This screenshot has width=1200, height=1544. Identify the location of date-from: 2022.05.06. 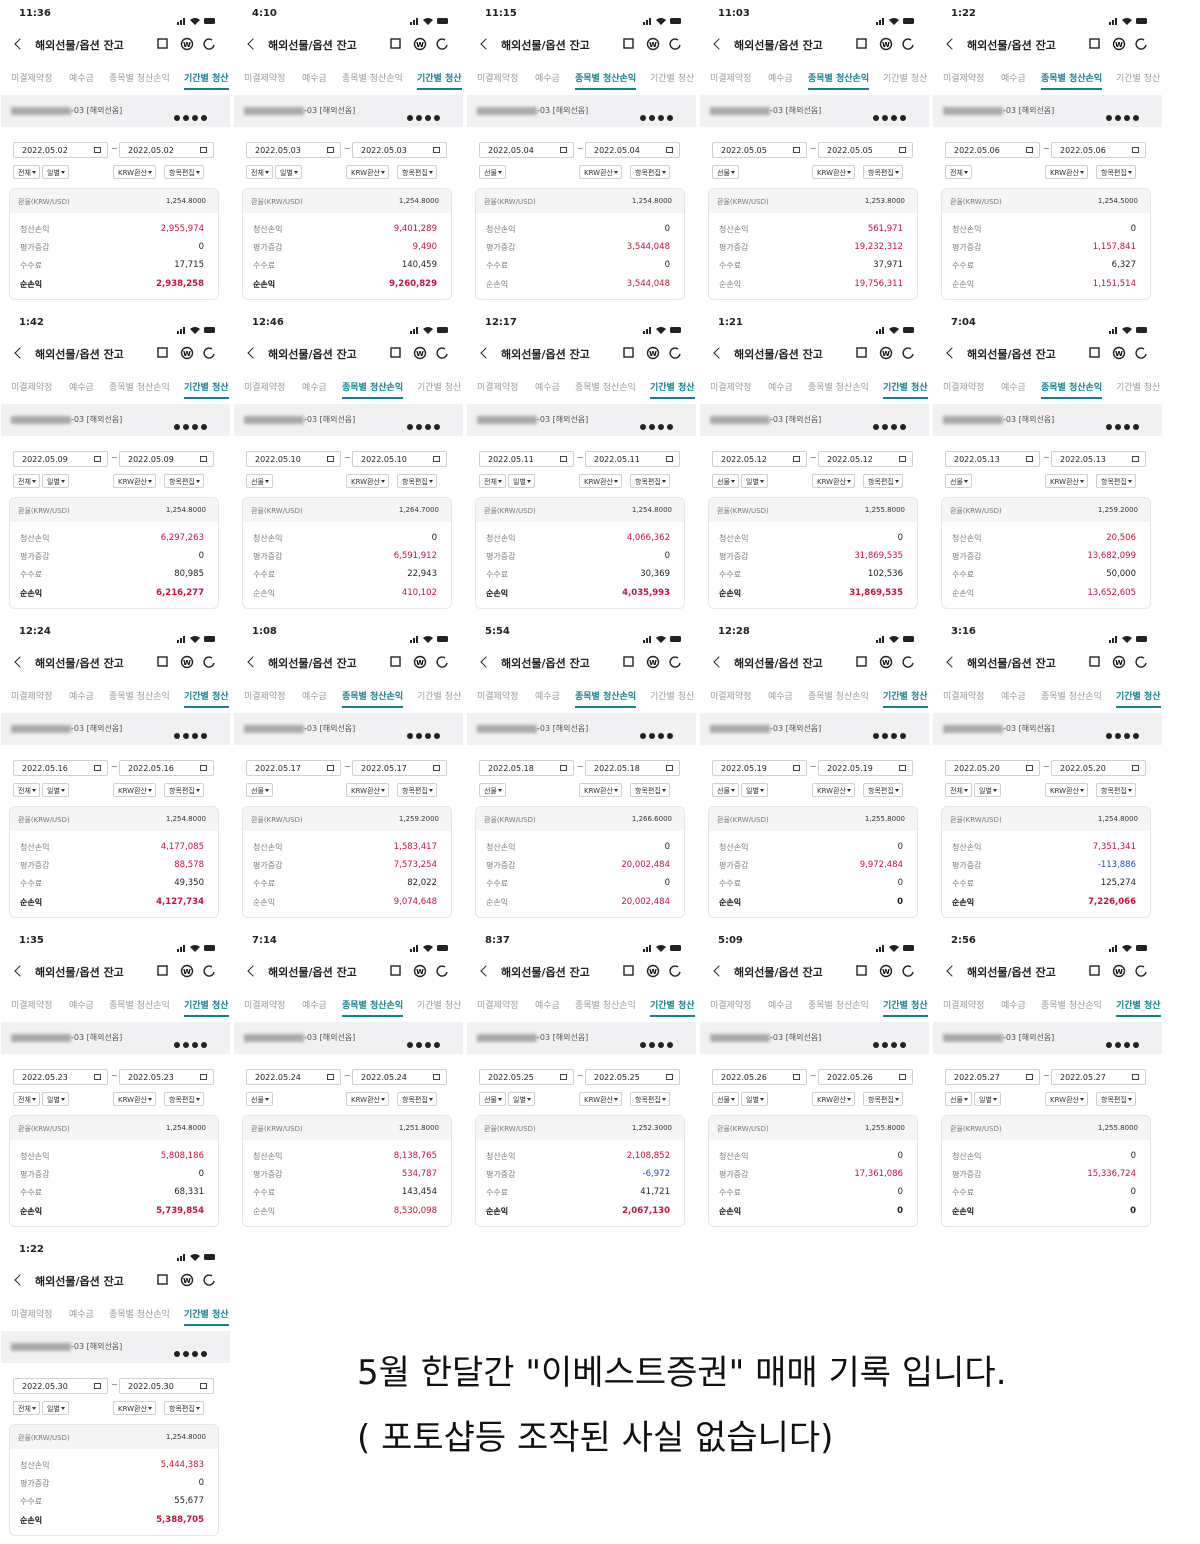
(992, 150).